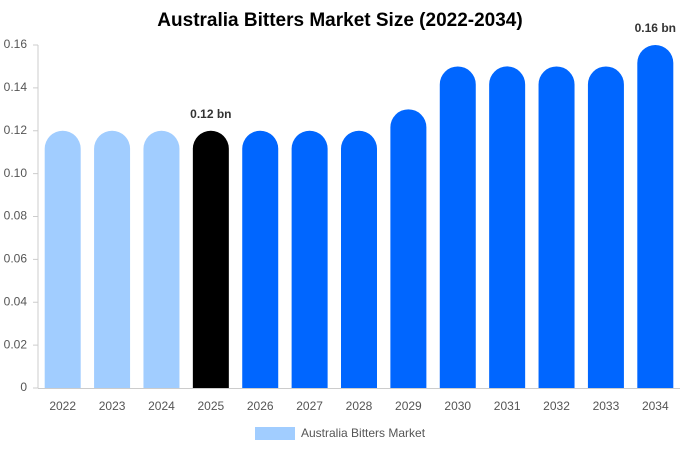 The height and width of the screenshot is (450, 680). Describe the element at coordinates (161, 406) in the screenshot. I see `x-tick-label: 2024` at that location.